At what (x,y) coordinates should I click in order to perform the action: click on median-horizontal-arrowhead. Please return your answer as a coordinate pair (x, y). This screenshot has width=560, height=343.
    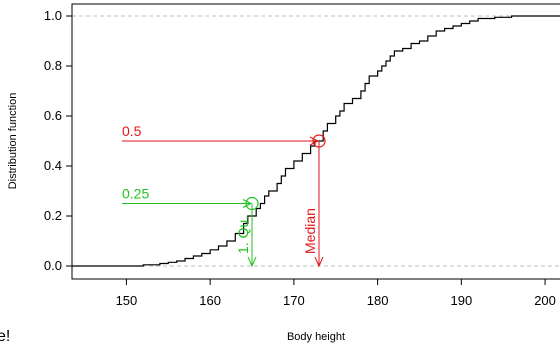
    Looking at the image, I should click on (314, 141).